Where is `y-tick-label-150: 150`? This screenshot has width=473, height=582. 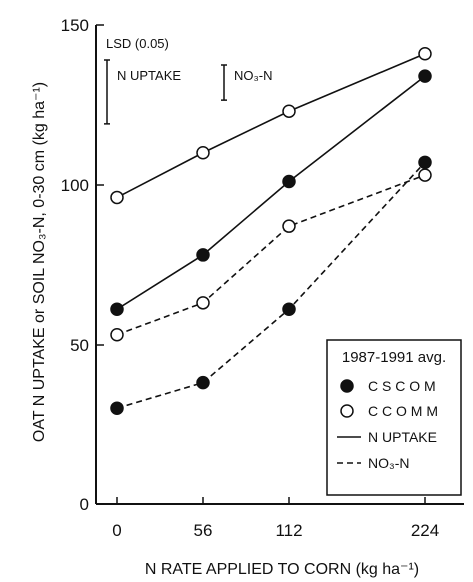
y-tick-label-150: 150 is located at coordinates (75, 25).